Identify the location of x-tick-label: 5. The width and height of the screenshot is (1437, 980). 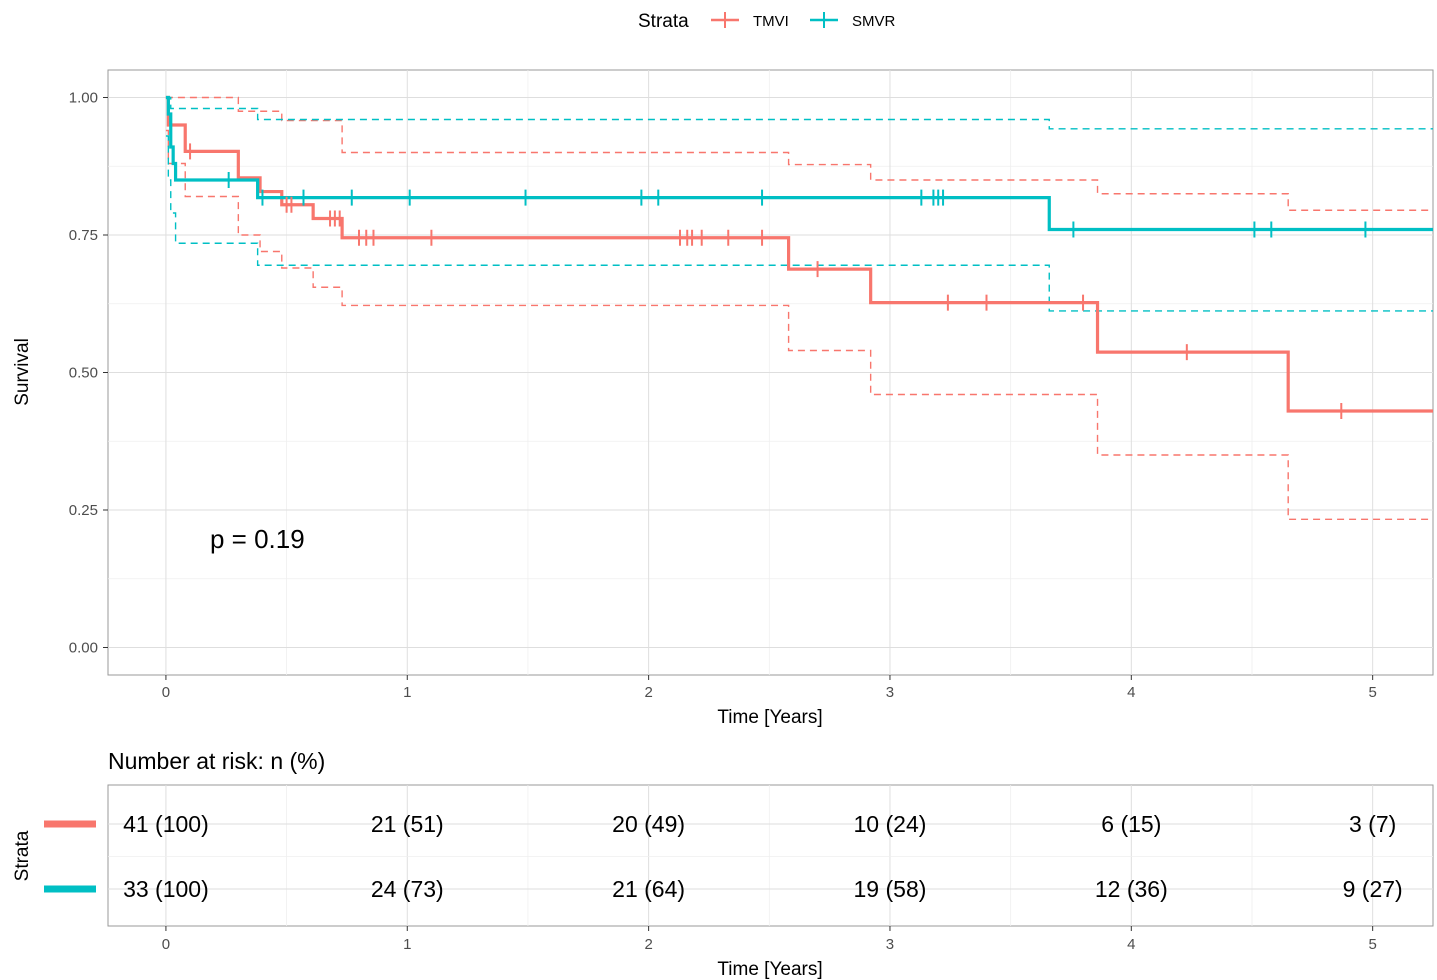
(1372, 692).